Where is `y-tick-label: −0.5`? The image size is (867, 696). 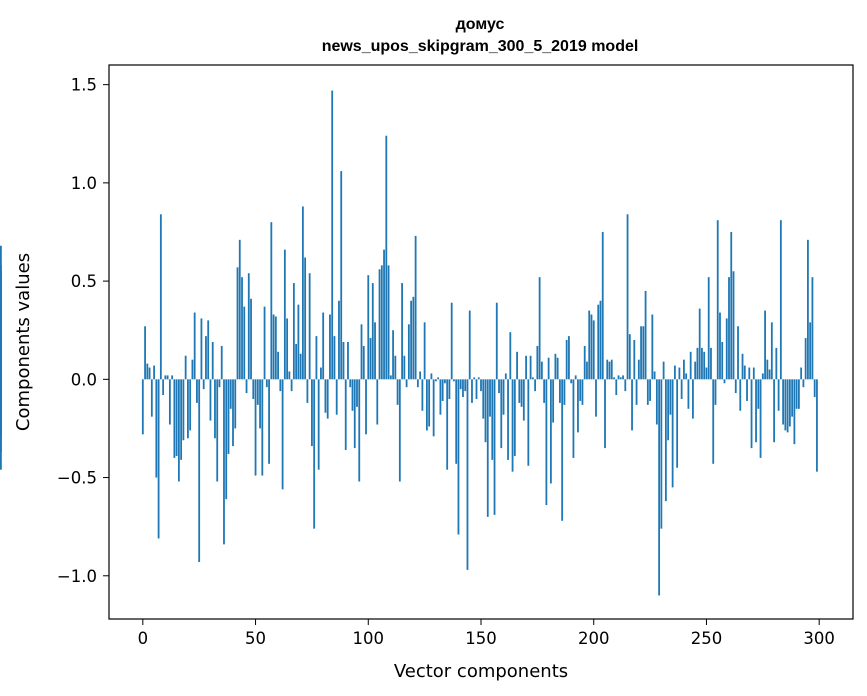
y-tick-label: −0.5 is located at coordinates (77, 478).